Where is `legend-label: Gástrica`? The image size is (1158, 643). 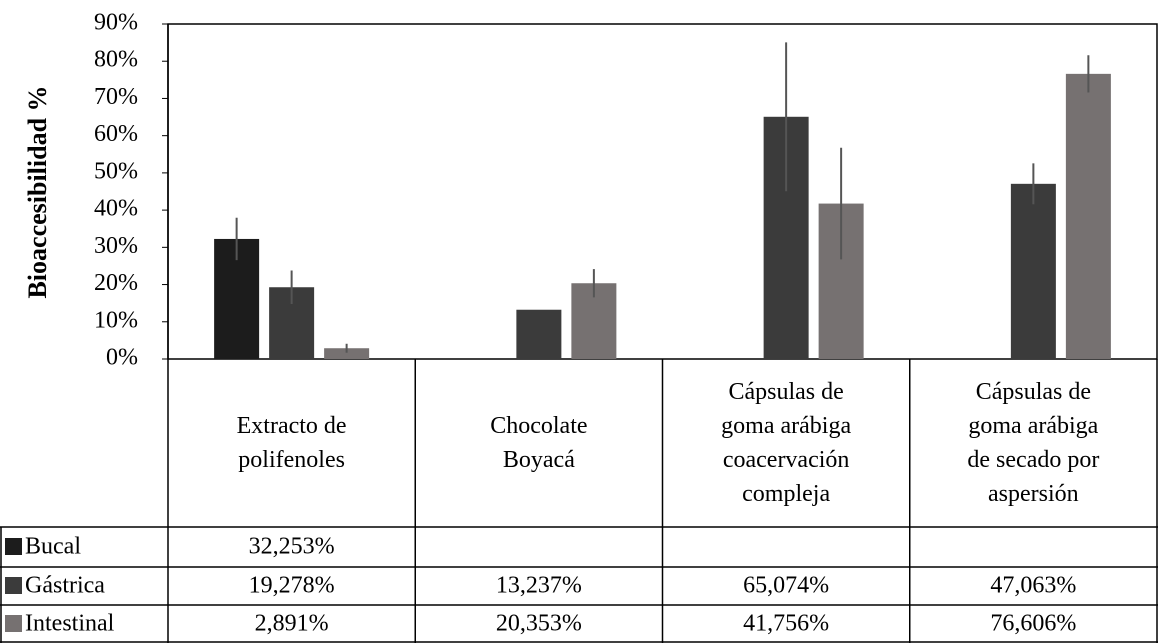 legend-label: Gástrica is located at coordinates (65, 586).